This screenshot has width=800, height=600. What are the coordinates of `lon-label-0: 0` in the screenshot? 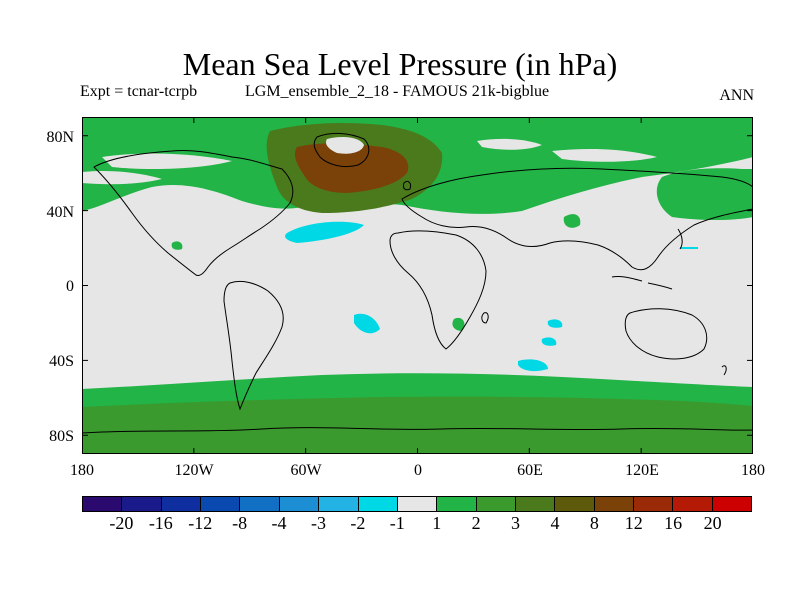 It's located at (418, 470).